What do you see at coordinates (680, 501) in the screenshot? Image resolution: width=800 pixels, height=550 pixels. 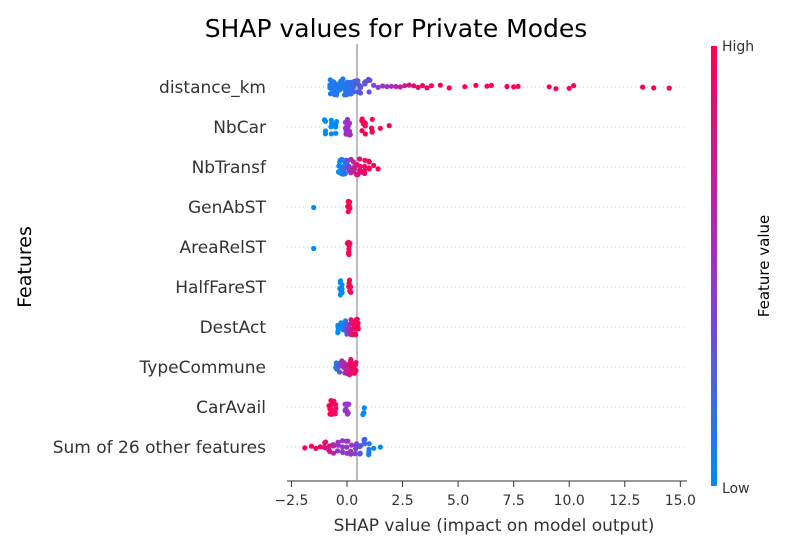 I see `x-tick-label: 15.0` at bounding box center [680, 501].